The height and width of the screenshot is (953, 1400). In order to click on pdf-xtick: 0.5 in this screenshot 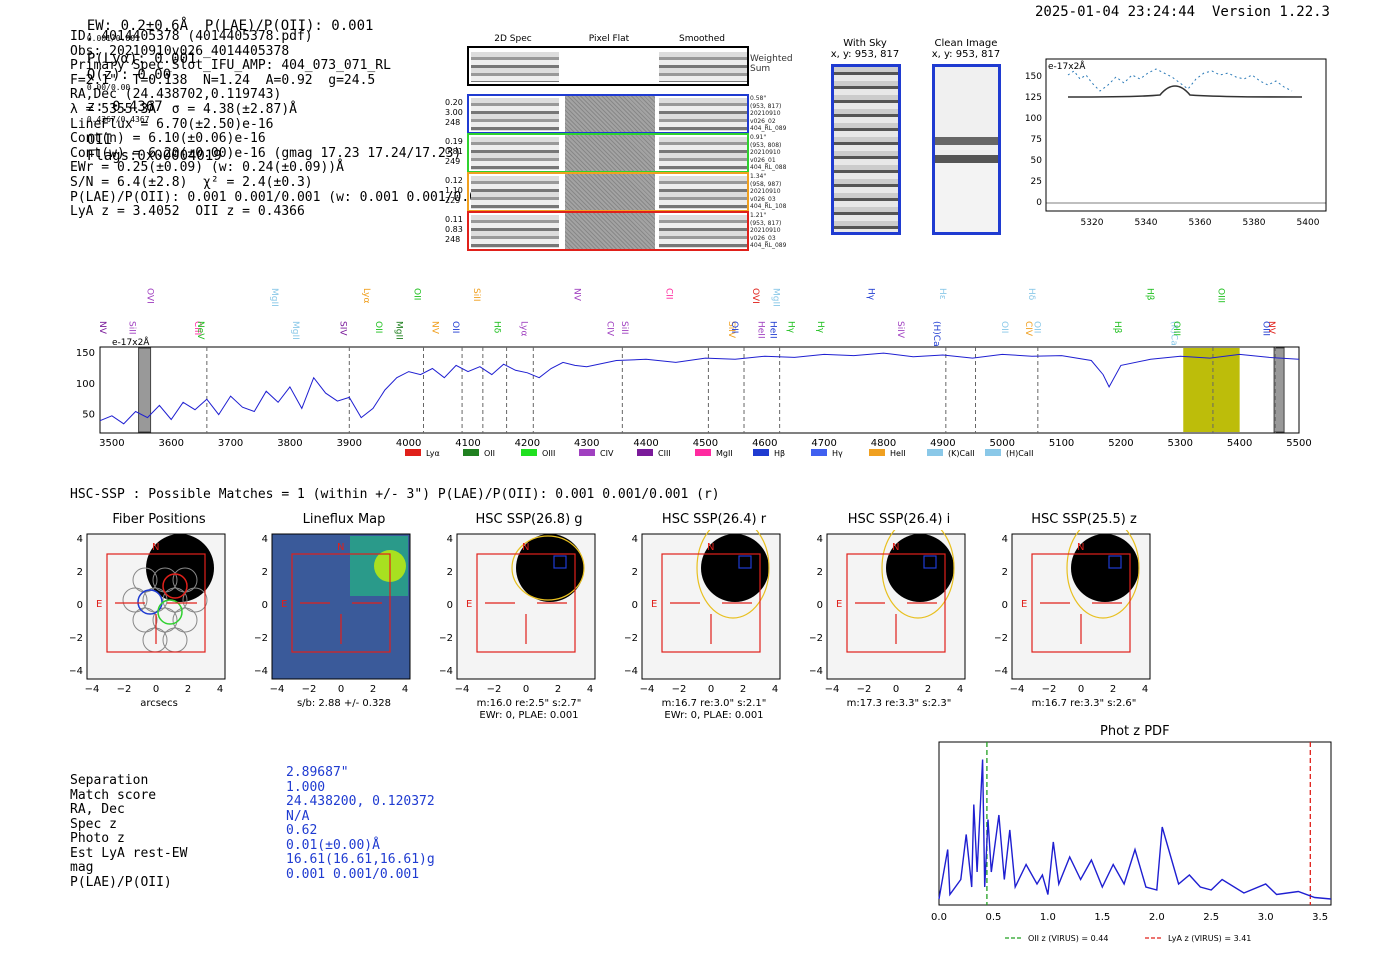, I will do `click(993, 917)`.